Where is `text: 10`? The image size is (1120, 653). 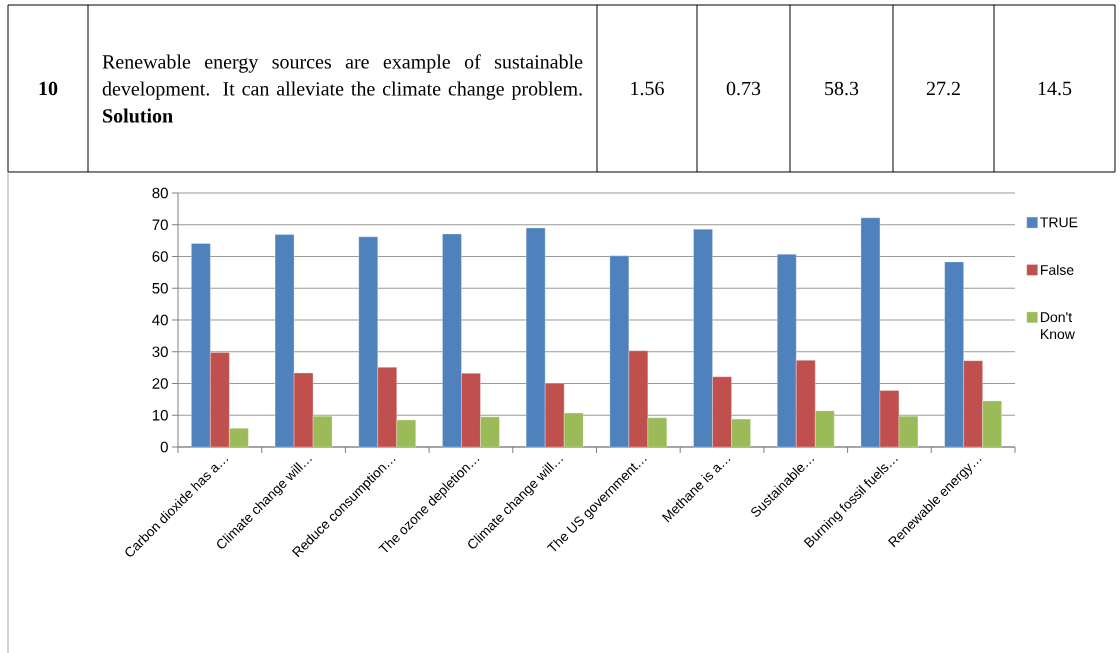
text: 10 is located at coordinates (48, 88).